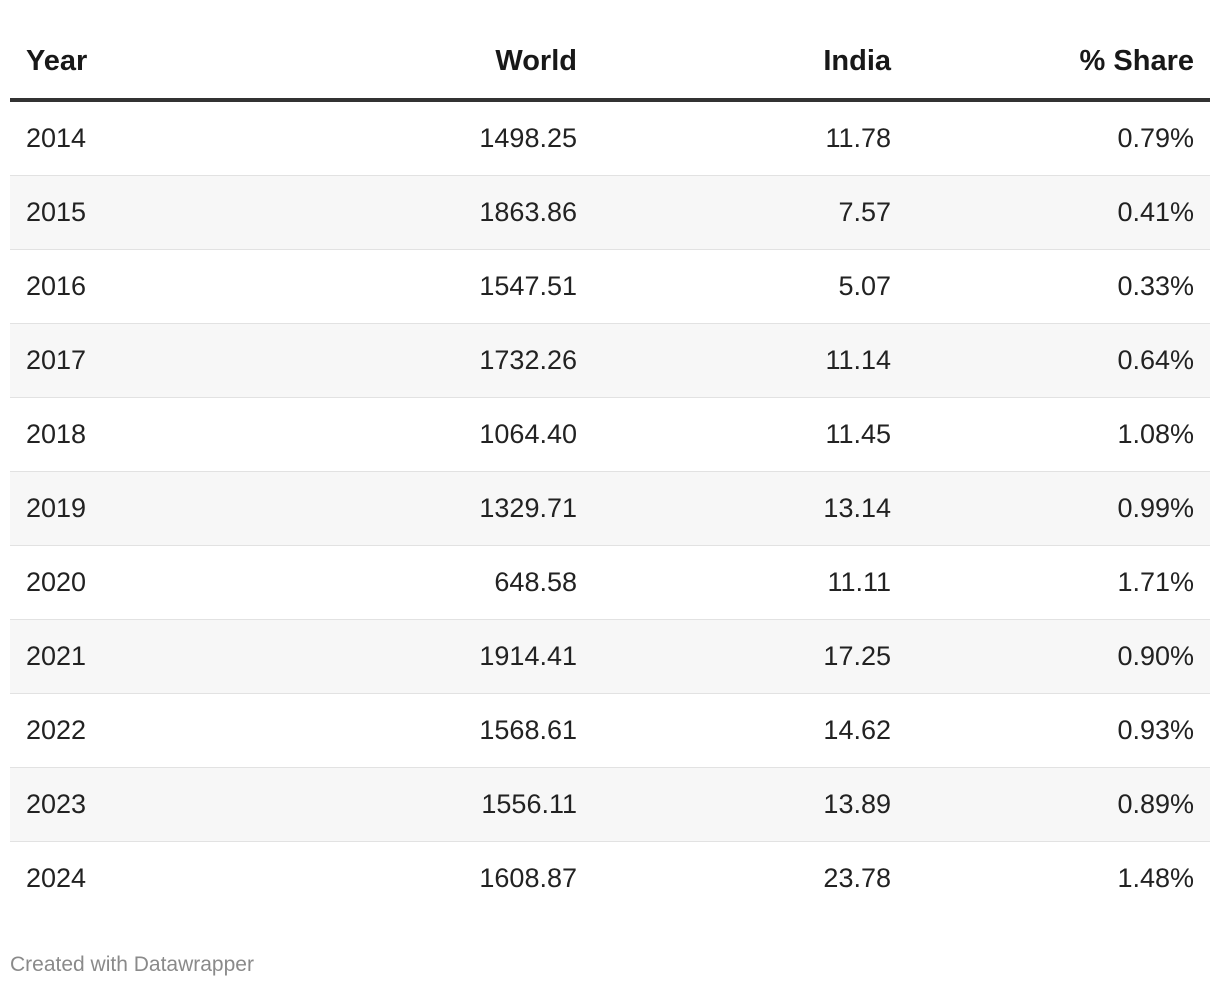 This screenshot has height=990, width=1220. I want to click on column-header-share: % Share, so click(1058, 63).